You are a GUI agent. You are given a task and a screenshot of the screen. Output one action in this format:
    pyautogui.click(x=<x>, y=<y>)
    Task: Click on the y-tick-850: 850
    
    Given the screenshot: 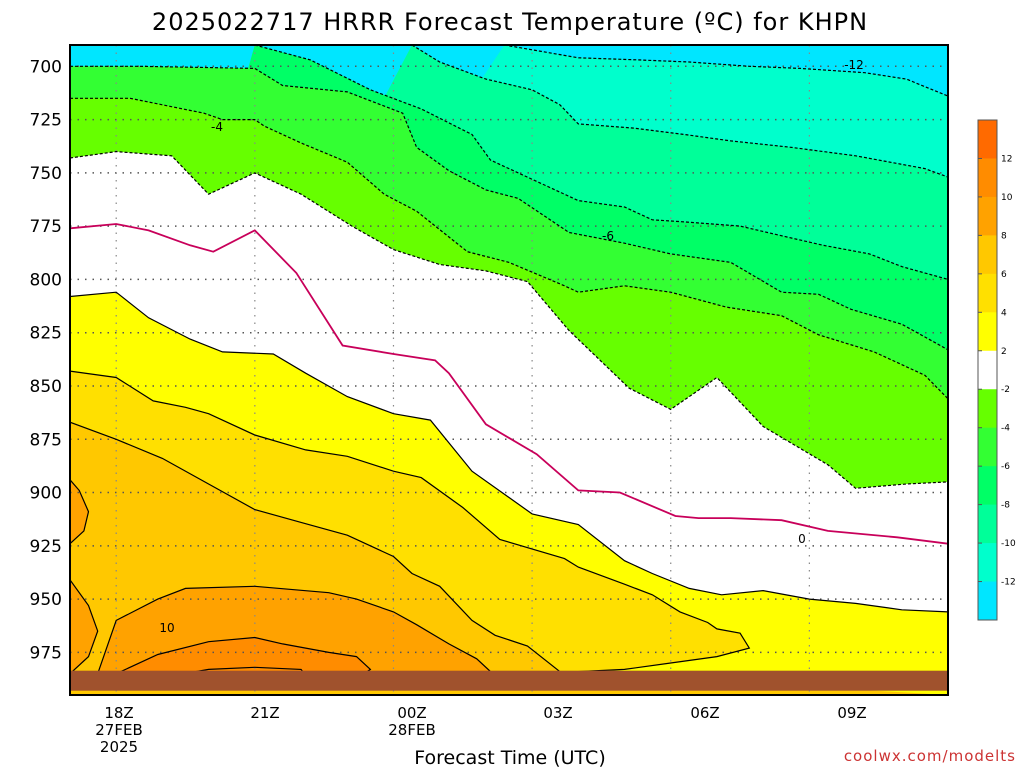 What is the action you would take?
    pyautogui.click(x=46, y=387)
    